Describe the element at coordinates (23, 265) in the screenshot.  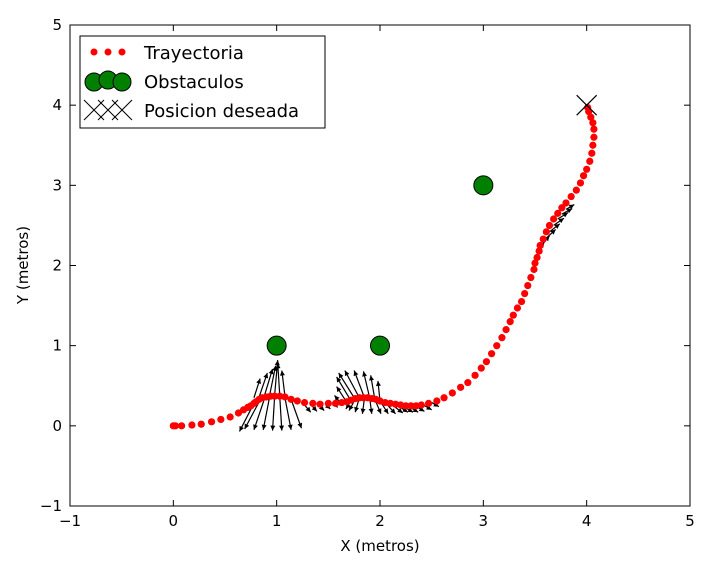
I see `y-axis-label: Y (metros)` at that location.